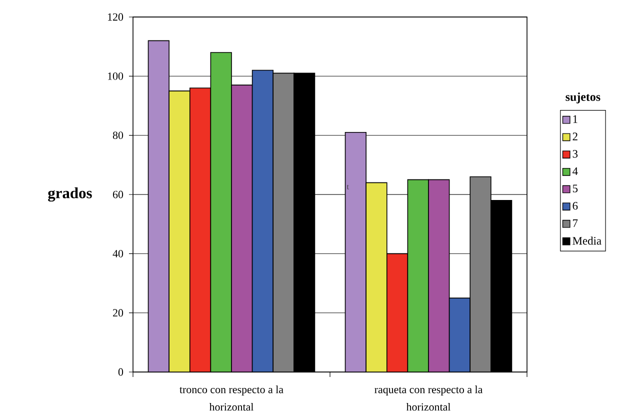  What do you see at coordinates (587, 240) in the screenshot?
I see `legend-label: Media` at bounding box center [587, 240].